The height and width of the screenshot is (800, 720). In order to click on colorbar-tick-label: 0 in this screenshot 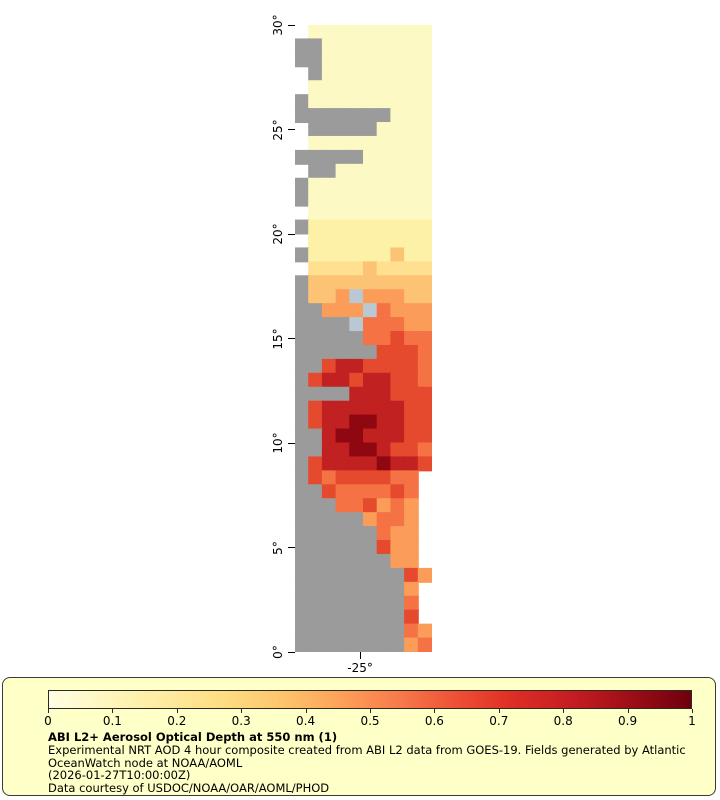, I will do `click(48, 721)`.